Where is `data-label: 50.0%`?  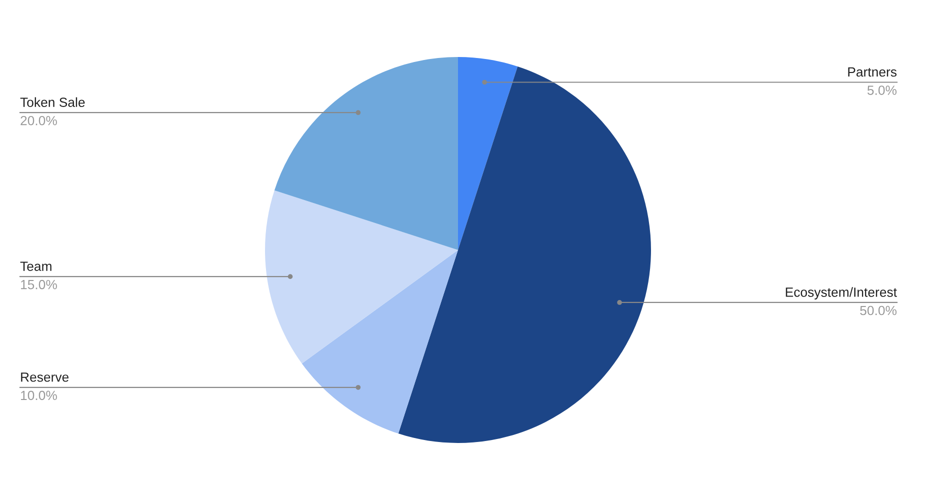 data-label: 50.0% is located at coordinates (878, 311).